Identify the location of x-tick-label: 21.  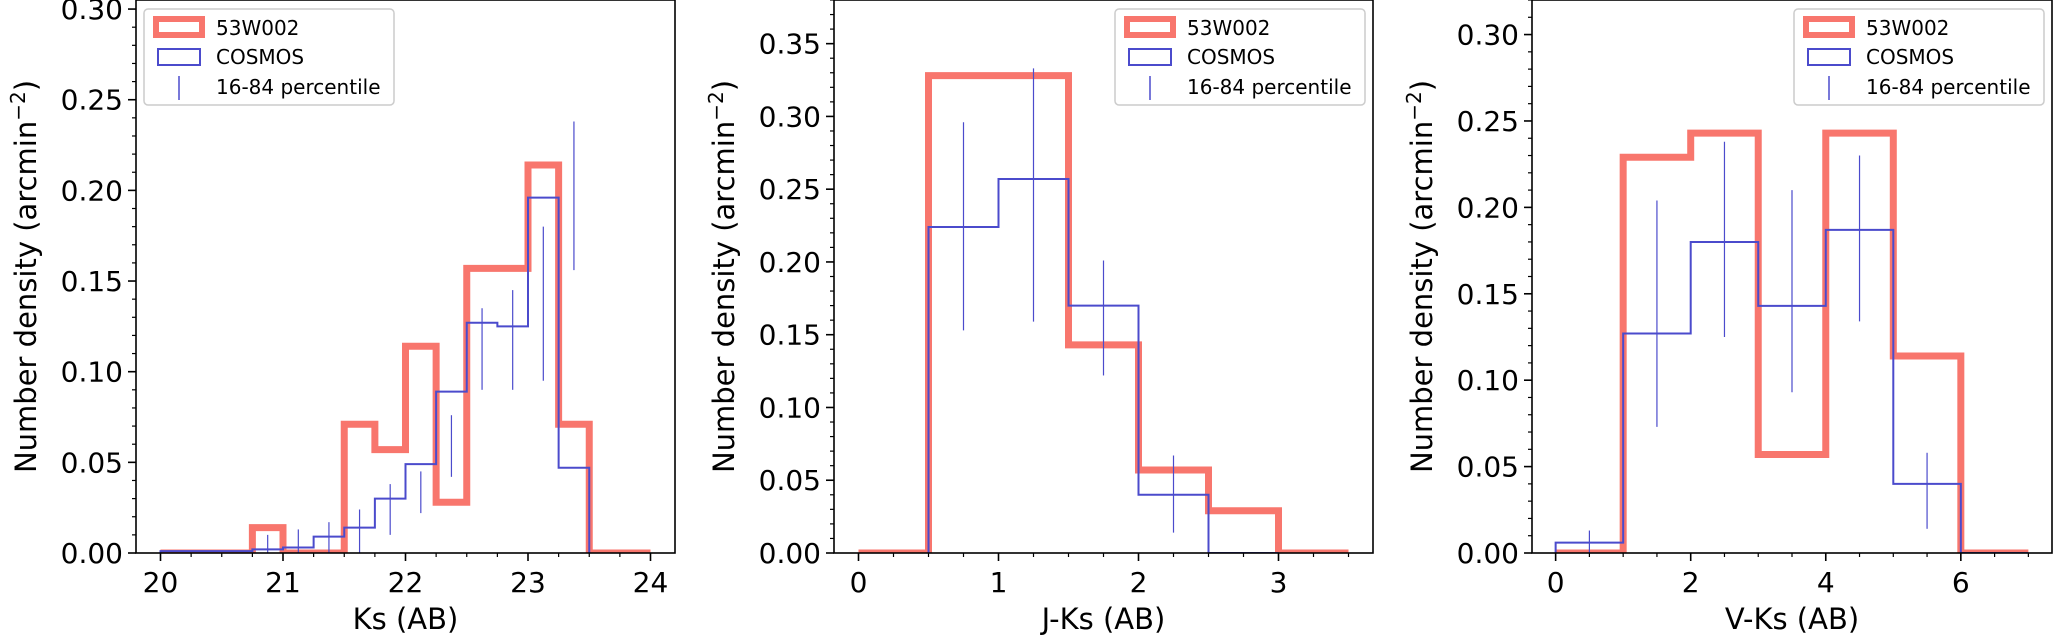
(283, 582).